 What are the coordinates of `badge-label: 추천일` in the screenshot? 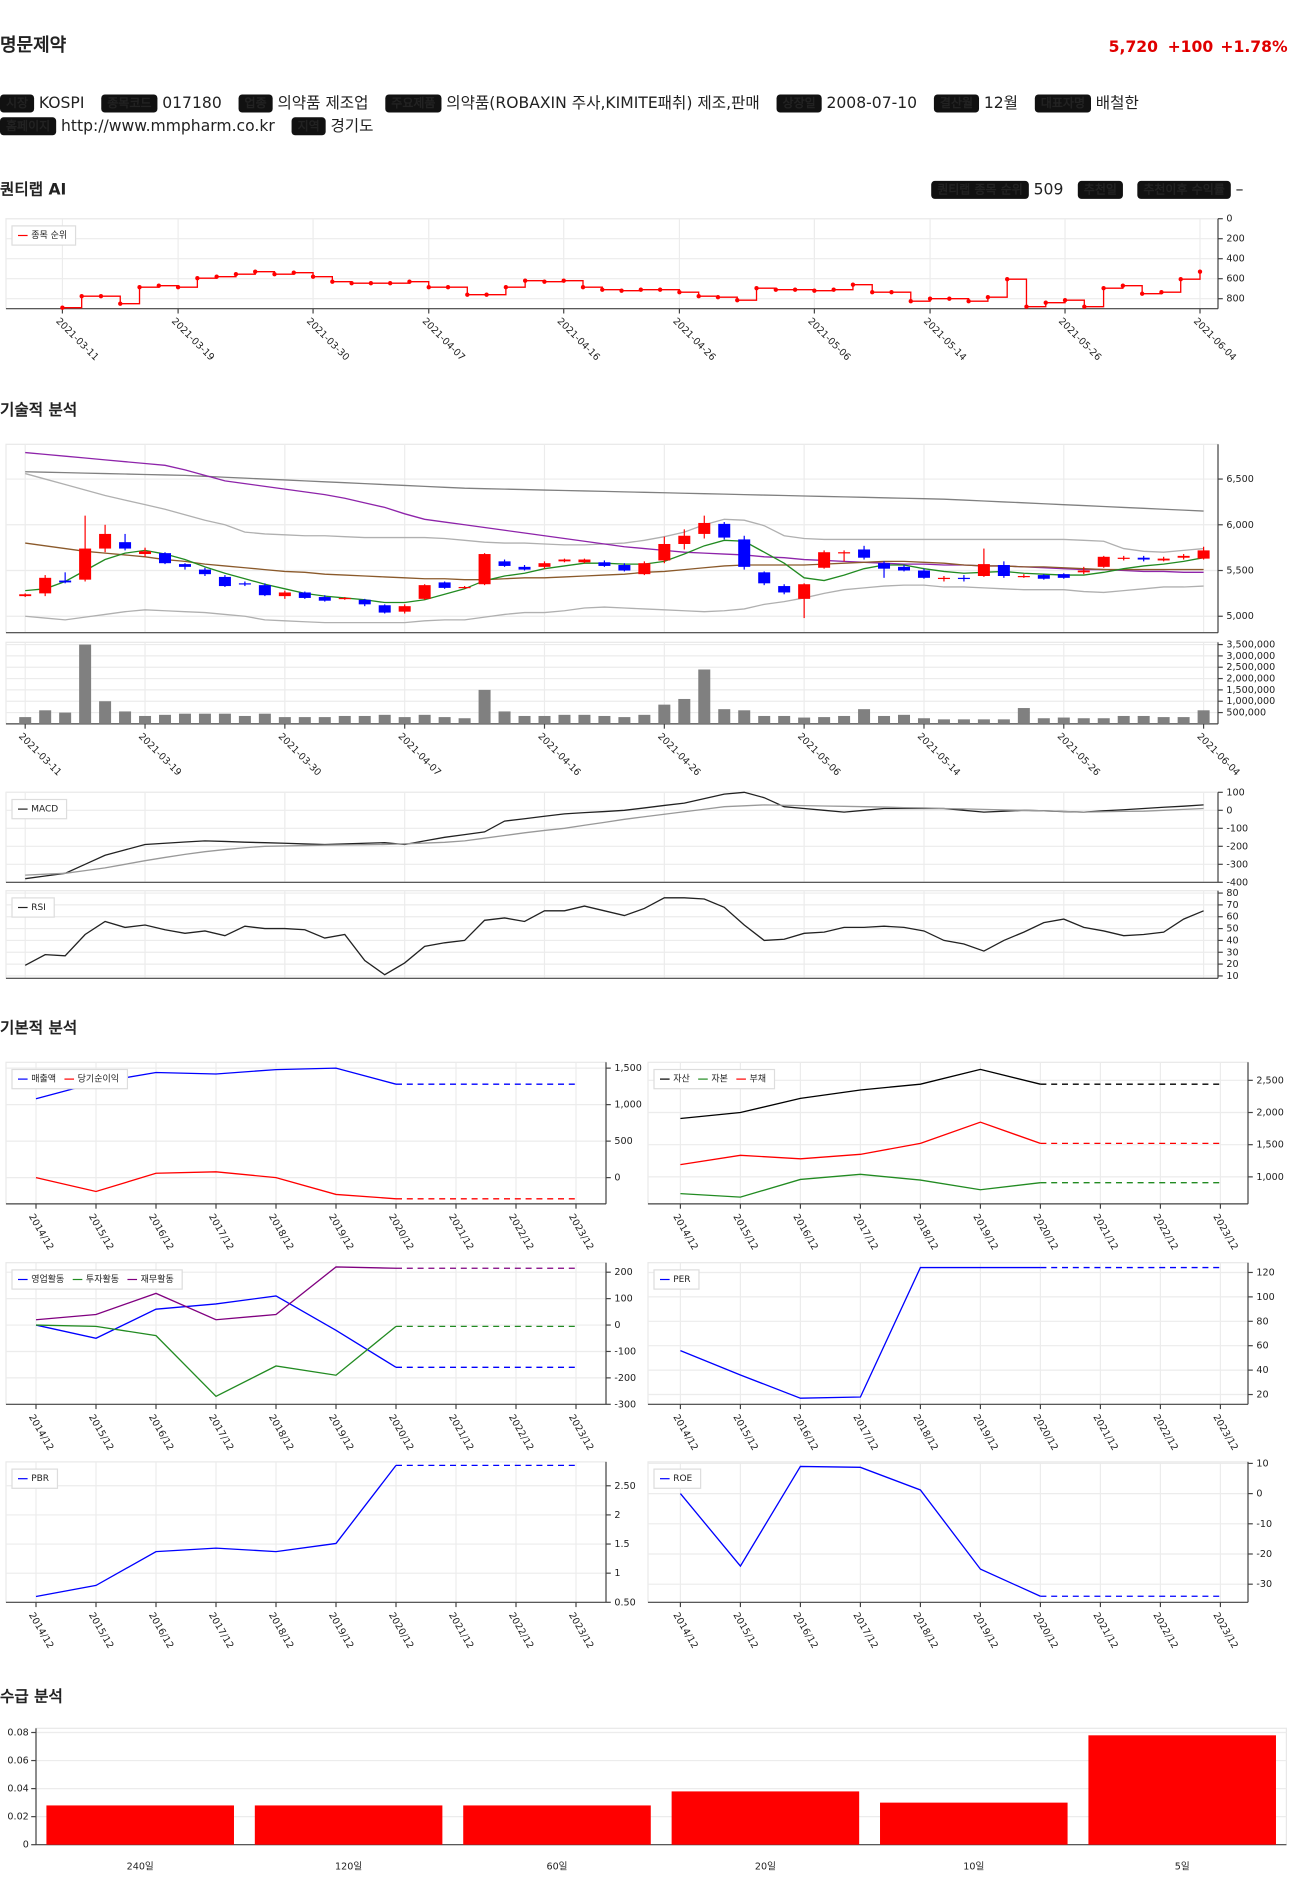 It's located at (1100, 188).